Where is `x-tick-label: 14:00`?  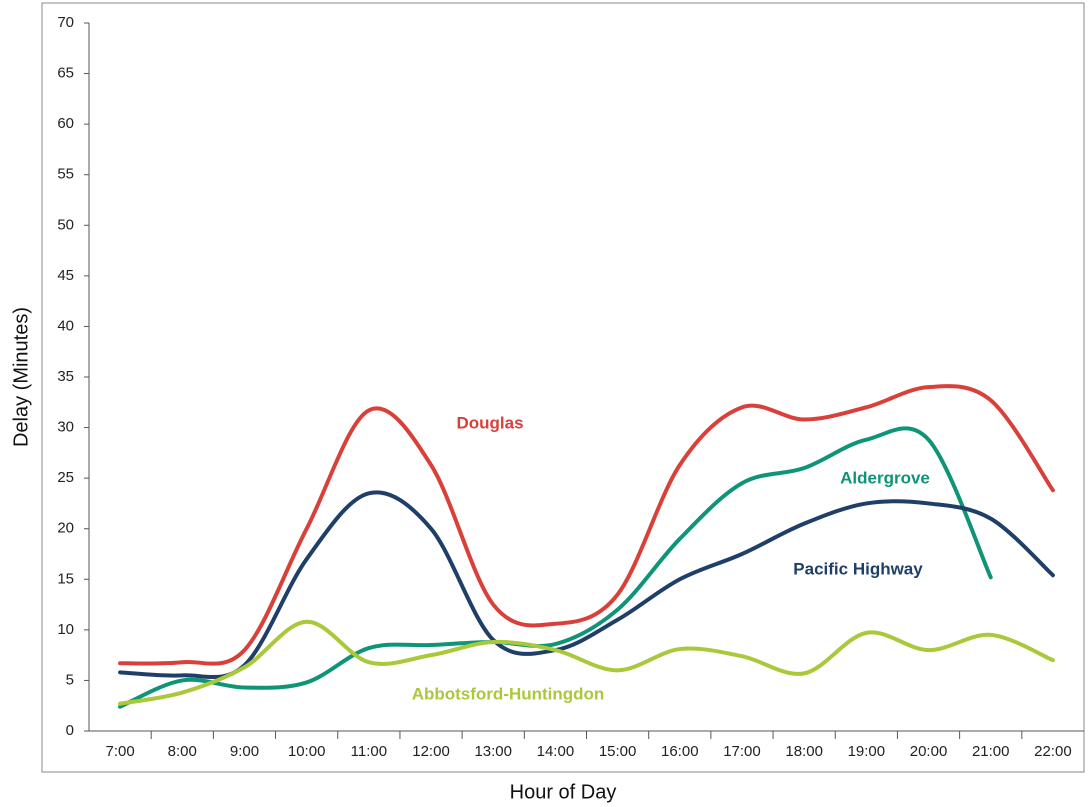 x-tick-label: 14:00 is located at coordinates (556, 751).